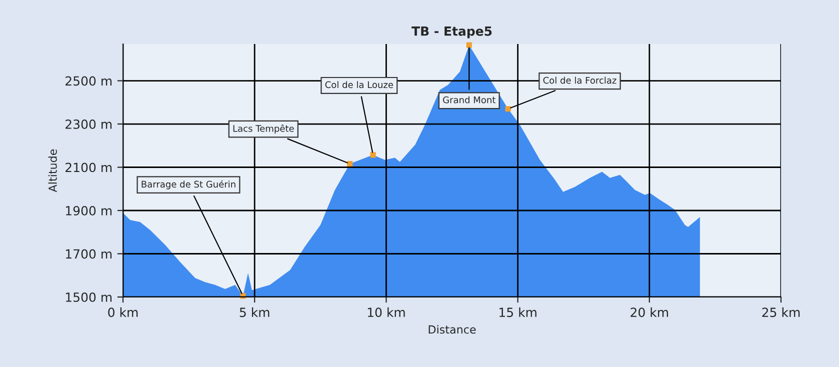 The width and height of the screenshot is (839, 367). What do you see at coordinates (89, 254) in the screenshot?
I see `y-tick-label: 1700 m` at bounding box center [89, 254].